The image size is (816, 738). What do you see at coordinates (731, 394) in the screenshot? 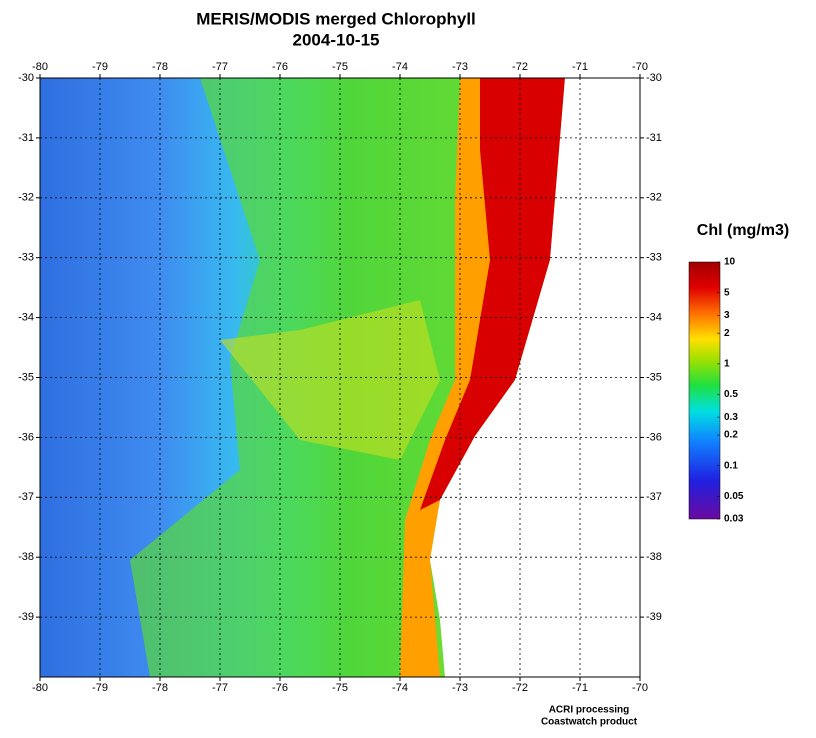
I see `colorbar-label: 0.5` at bounding box center [731, 394].